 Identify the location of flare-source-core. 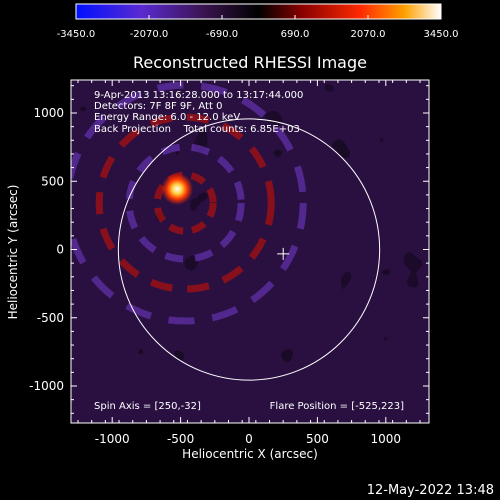
(177, 189).